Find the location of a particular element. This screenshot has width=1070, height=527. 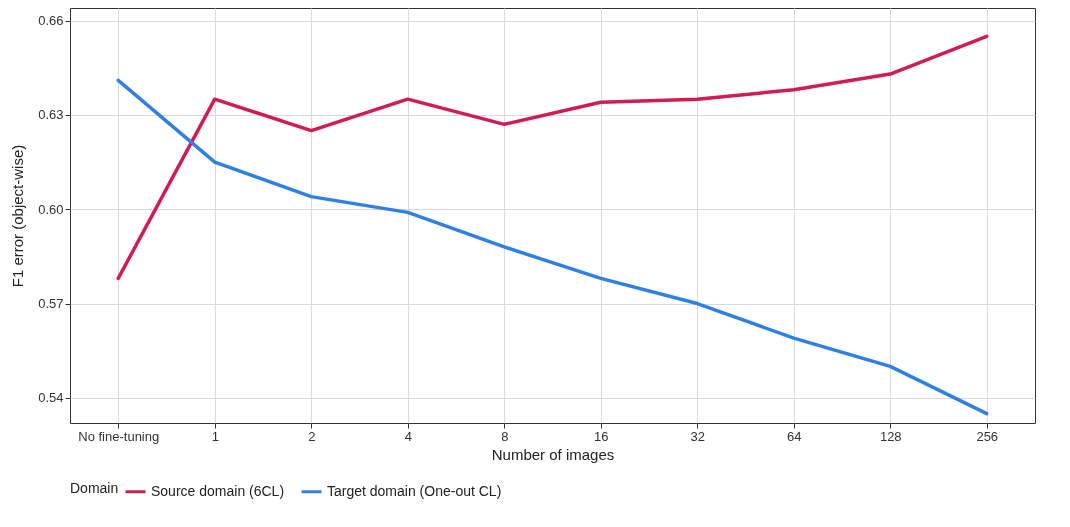

x-tick-label: 128 is located at coordinates (890, 436).